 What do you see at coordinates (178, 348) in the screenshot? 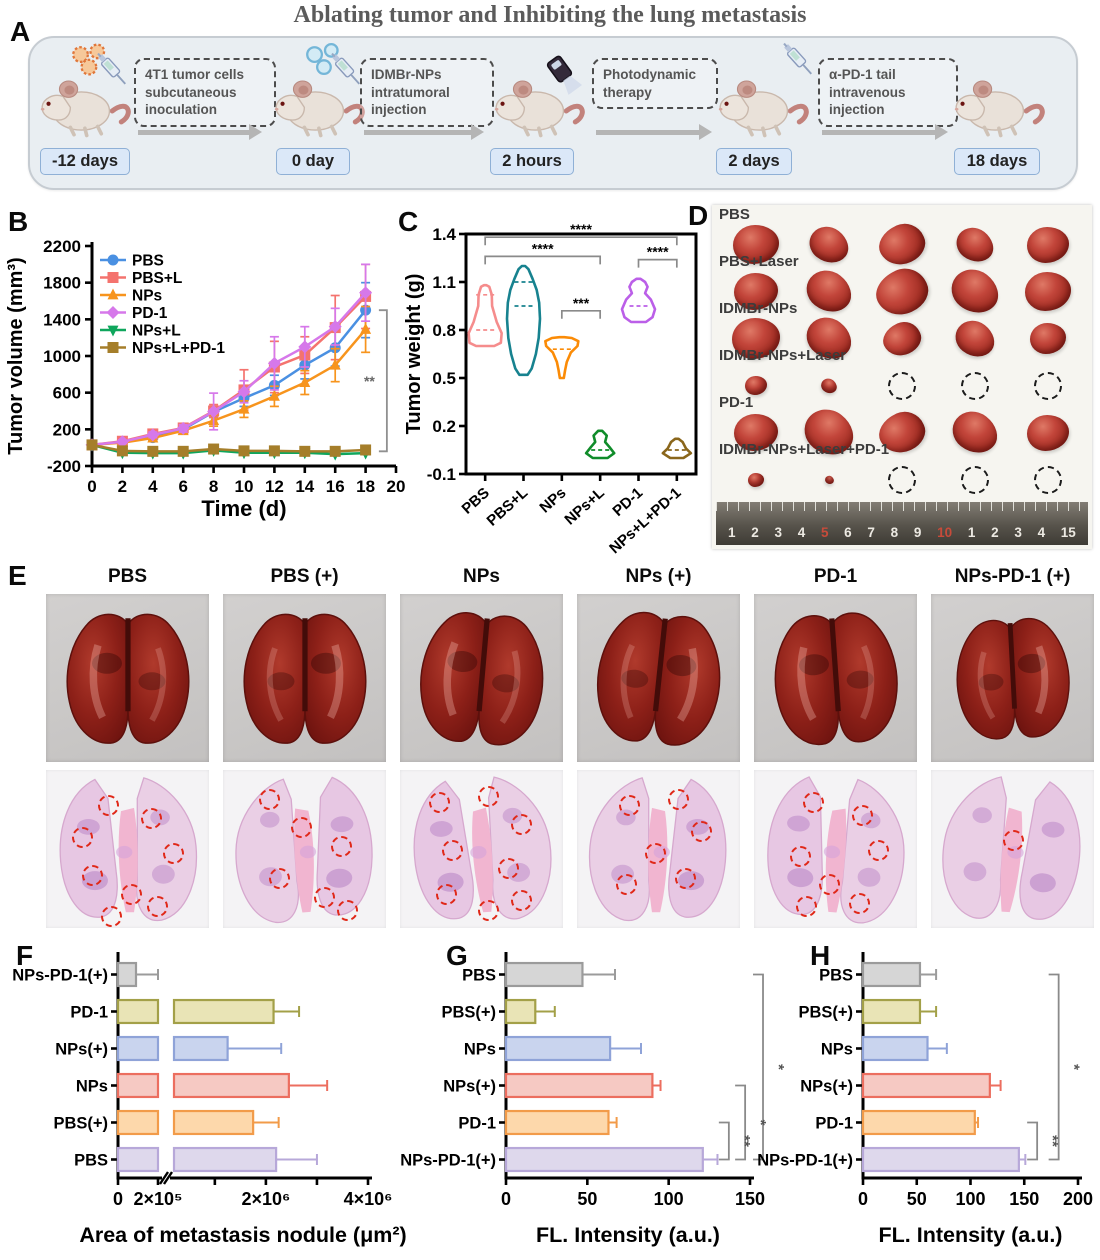
I see `legend-label: NPs+L+PD-1` at bounding box center [178, 348].